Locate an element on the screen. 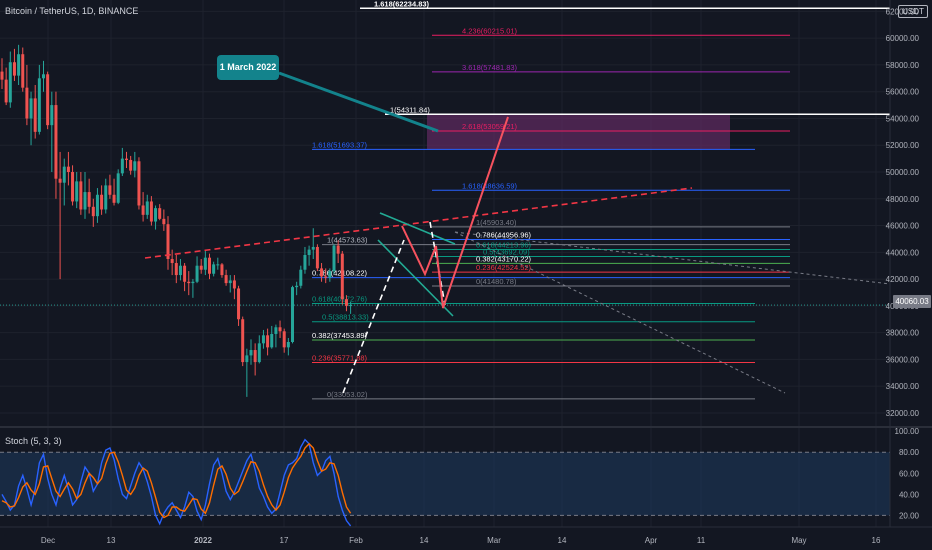  price-tick: 44000.00 is located at coordinates (903, 252).